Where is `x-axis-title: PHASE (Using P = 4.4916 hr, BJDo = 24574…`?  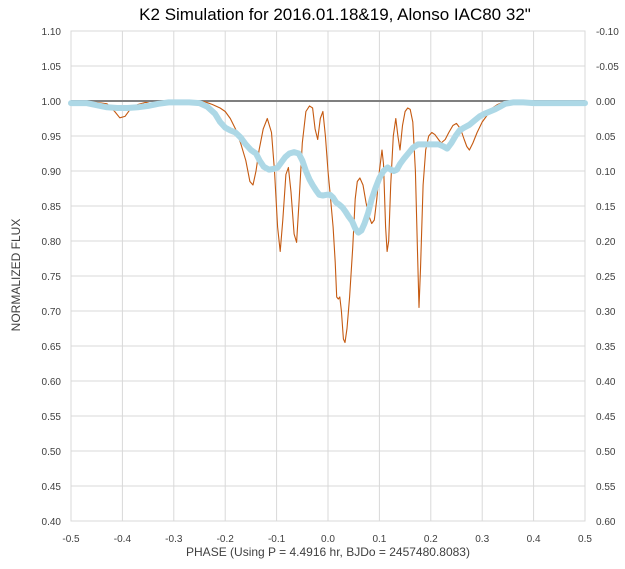
x-axis-title: PHASE (Using P = 4.4916 hr, BJDo = 24574… is located at coordinates (328, 552).